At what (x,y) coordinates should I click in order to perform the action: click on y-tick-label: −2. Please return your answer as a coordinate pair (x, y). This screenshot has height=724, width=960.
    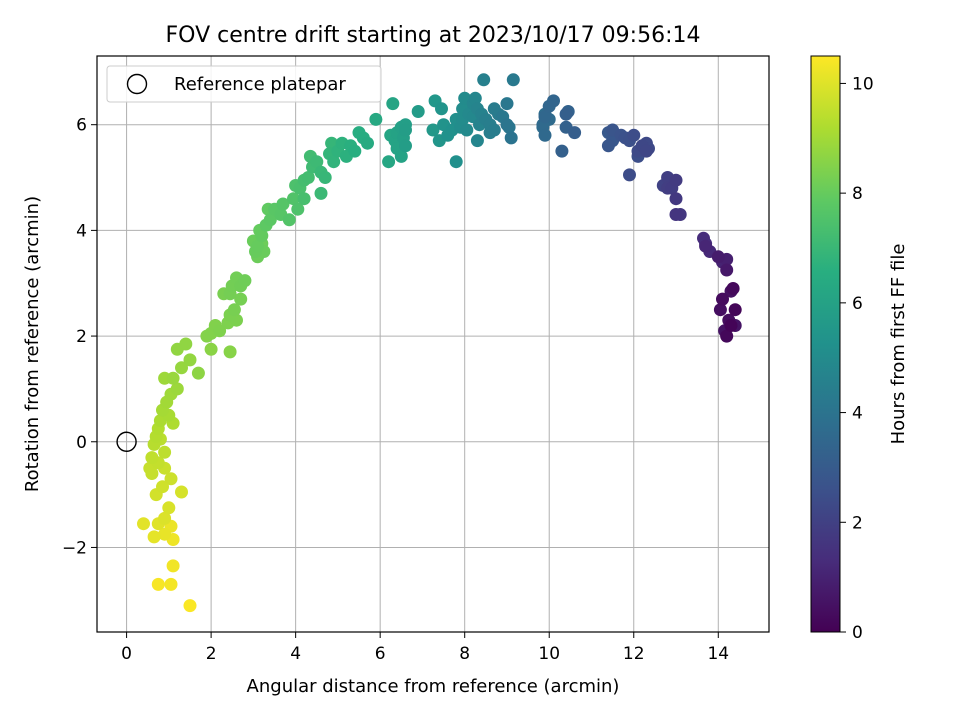
    Looking at the image, I should click on (74, 548).